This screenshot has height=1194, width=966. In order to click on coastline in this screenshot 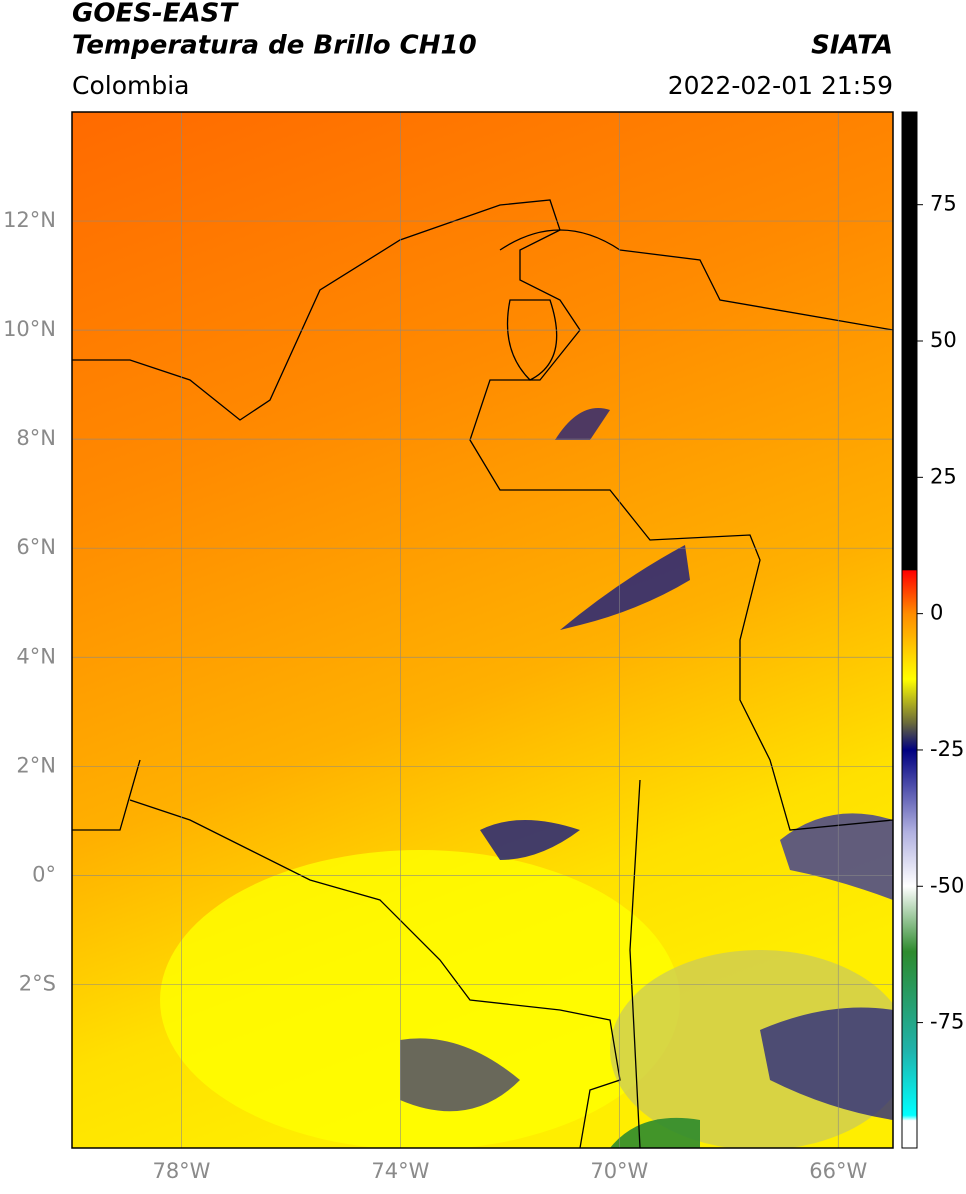, I will do `click(696, 305)`.